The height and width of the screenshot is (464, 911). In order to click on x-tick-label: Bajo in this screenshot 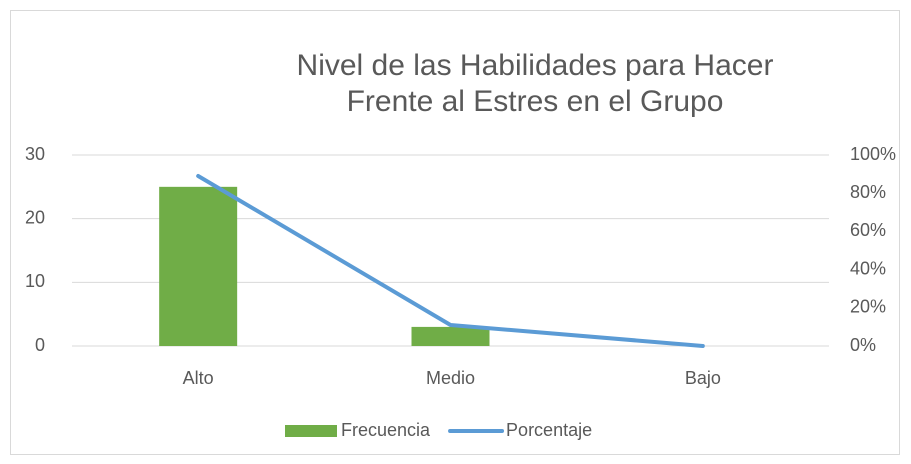, I will do `click(703, 378)`.